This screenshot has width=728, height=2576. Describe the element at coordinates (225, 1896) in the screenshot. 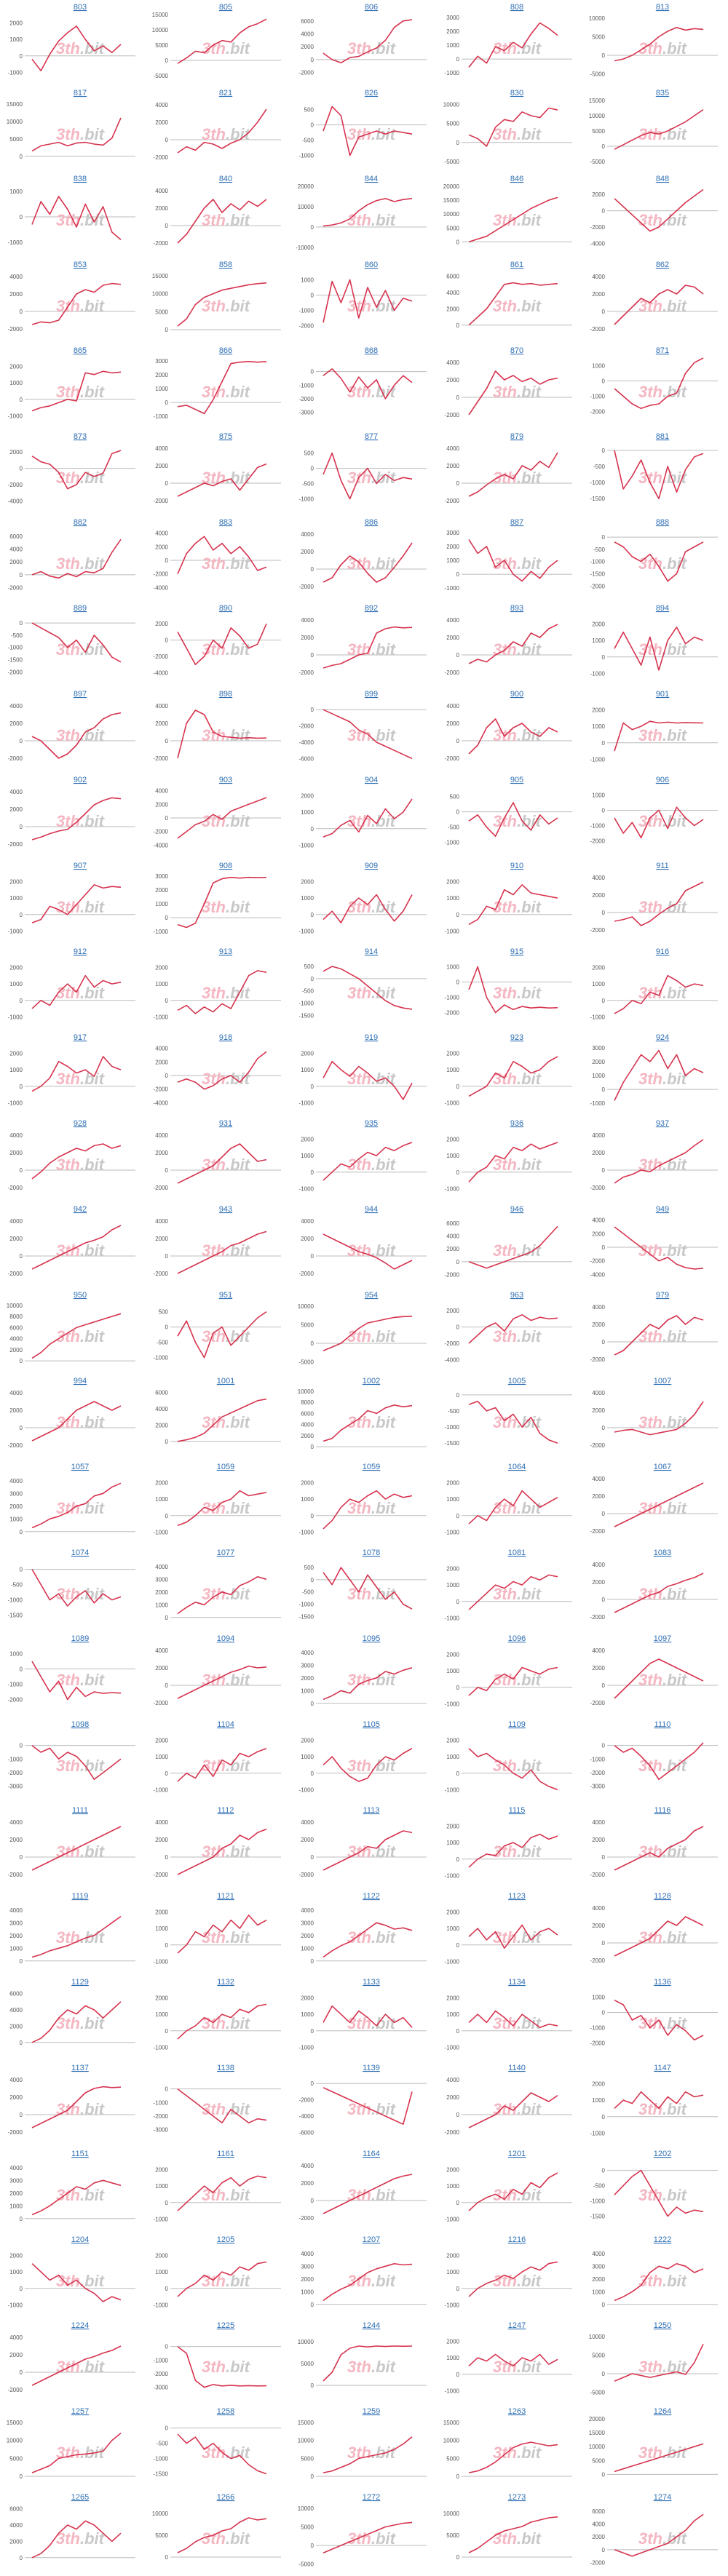

I see `chart-title-link: 1121` at that location.